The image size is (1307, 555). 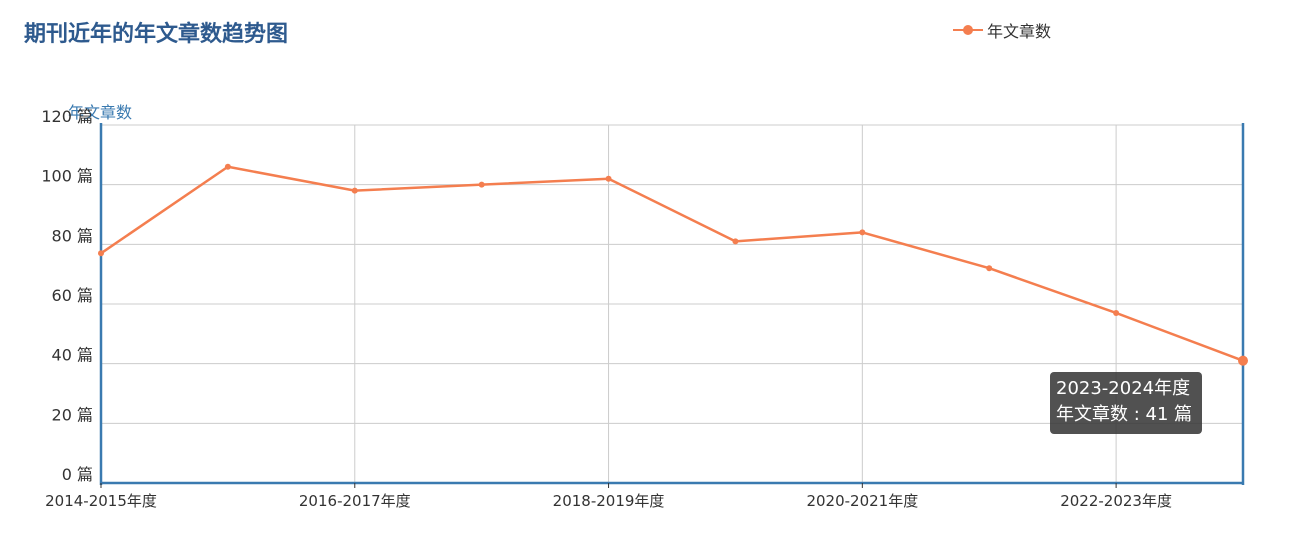 What do you see at coordinates (355, 501) in the screenshot?
I see `x-tick-label: 2016-2017年度` at bounding box center [355, 501].